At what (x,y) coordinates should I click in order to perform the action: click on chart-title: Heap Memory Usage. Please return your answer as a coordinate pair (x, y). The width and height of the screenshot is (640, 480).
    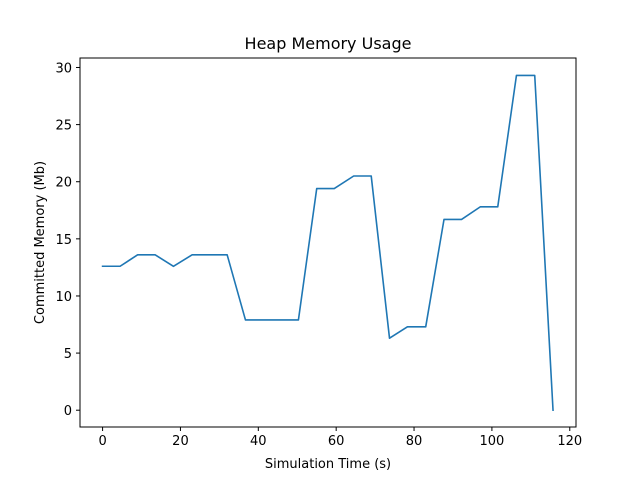
    Looking at the image, I should click on (328, 43).